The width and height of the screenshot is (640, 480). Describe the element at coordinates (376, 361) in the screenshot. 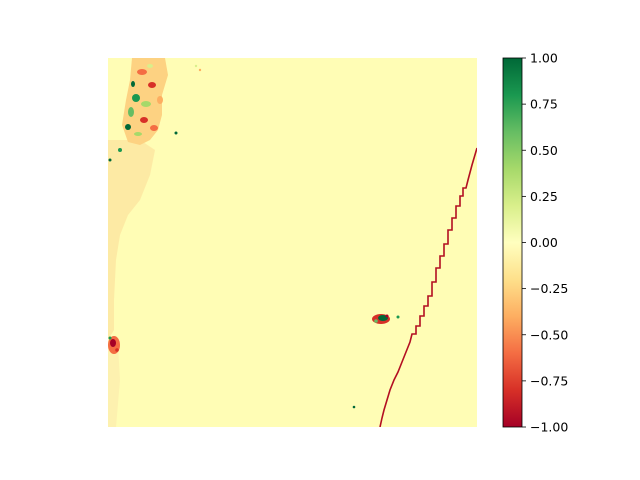

I see `center-right-mixed-spot` at that location.